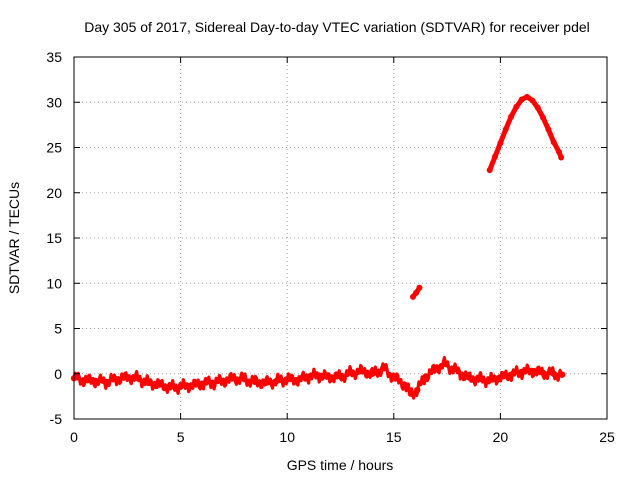 This screenshot has height=480, width=640. I want to click on y-axis-label: SDTVAR / TECUs, so click(14, 238).